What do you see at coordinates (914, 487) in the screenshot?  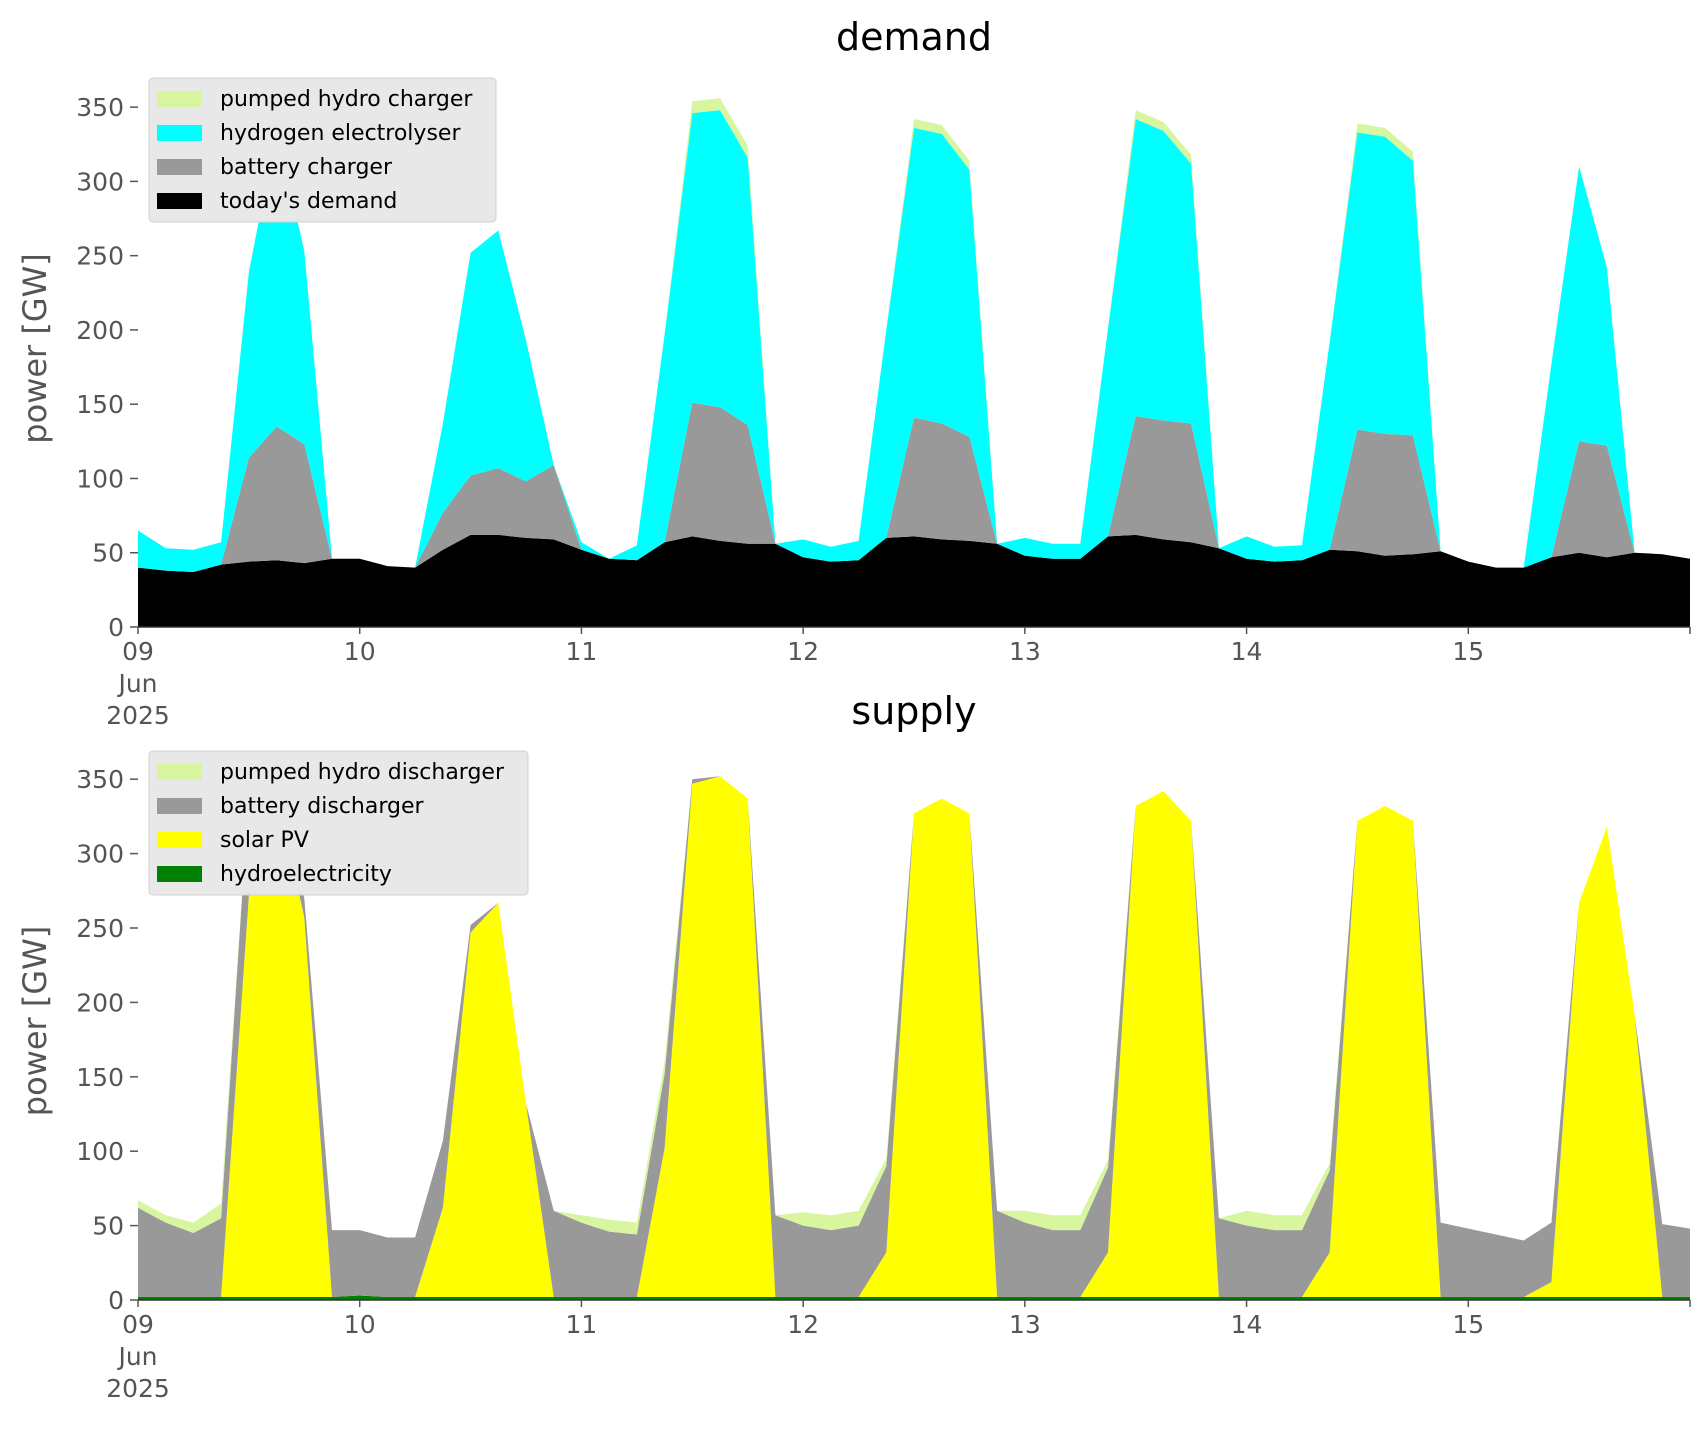 I see `series-area-battery-charger` at bounding box center [914, 487].